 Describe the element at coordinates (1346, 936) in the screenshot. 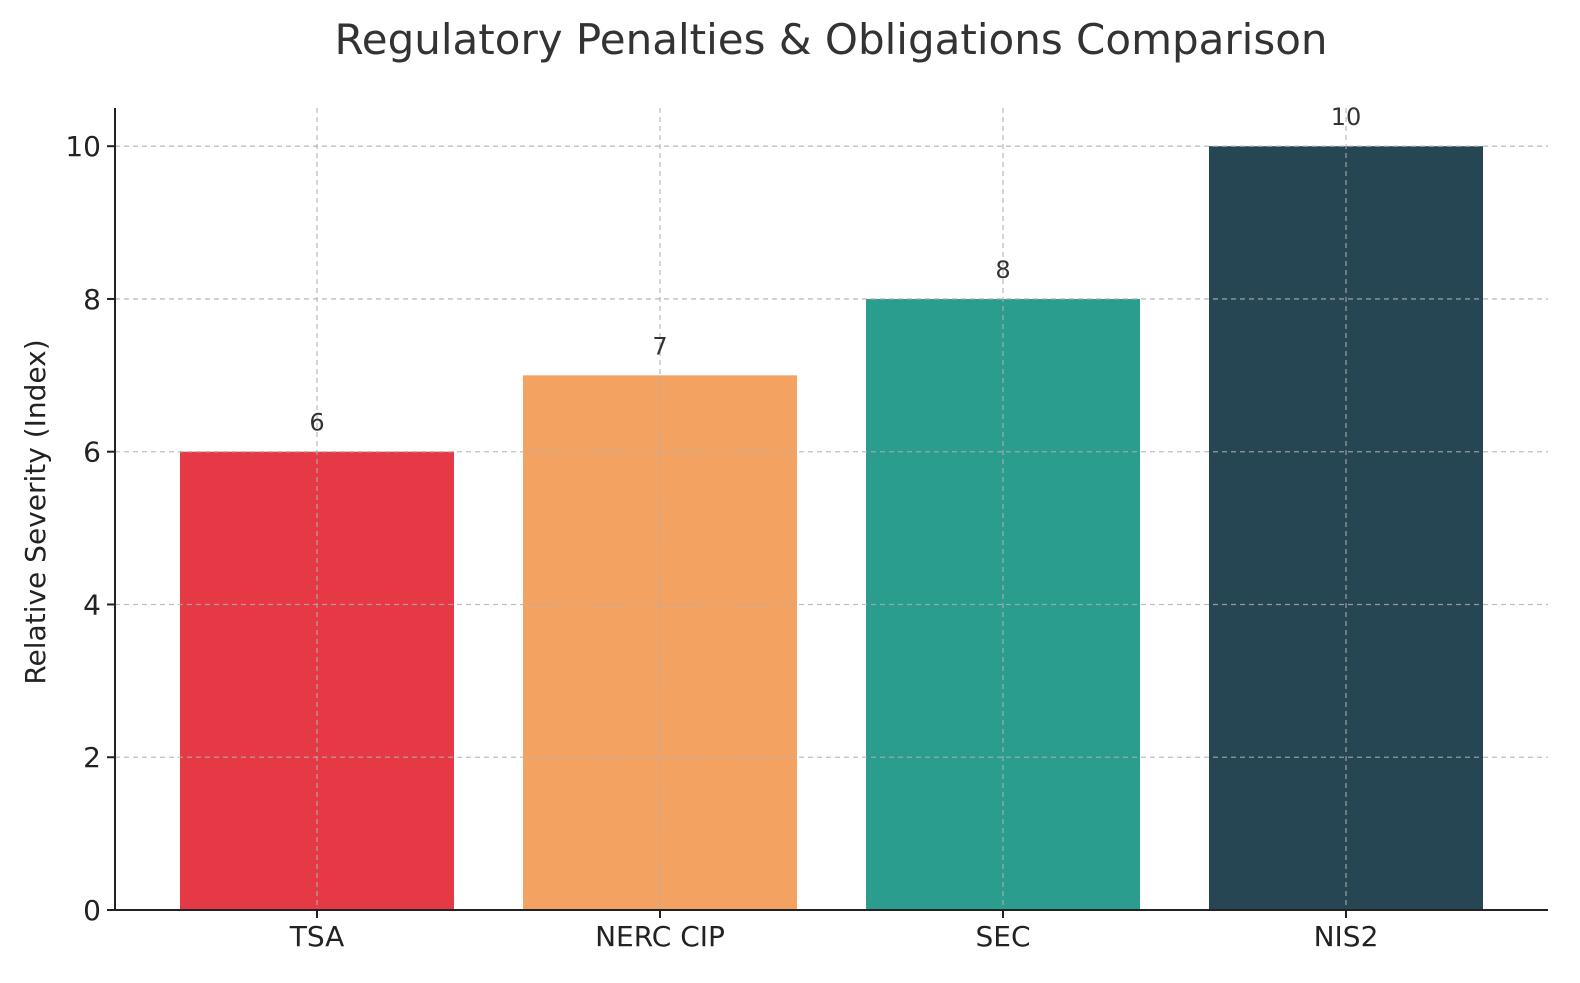

I see `x-tick-label-nis2: NIS2` at that location.